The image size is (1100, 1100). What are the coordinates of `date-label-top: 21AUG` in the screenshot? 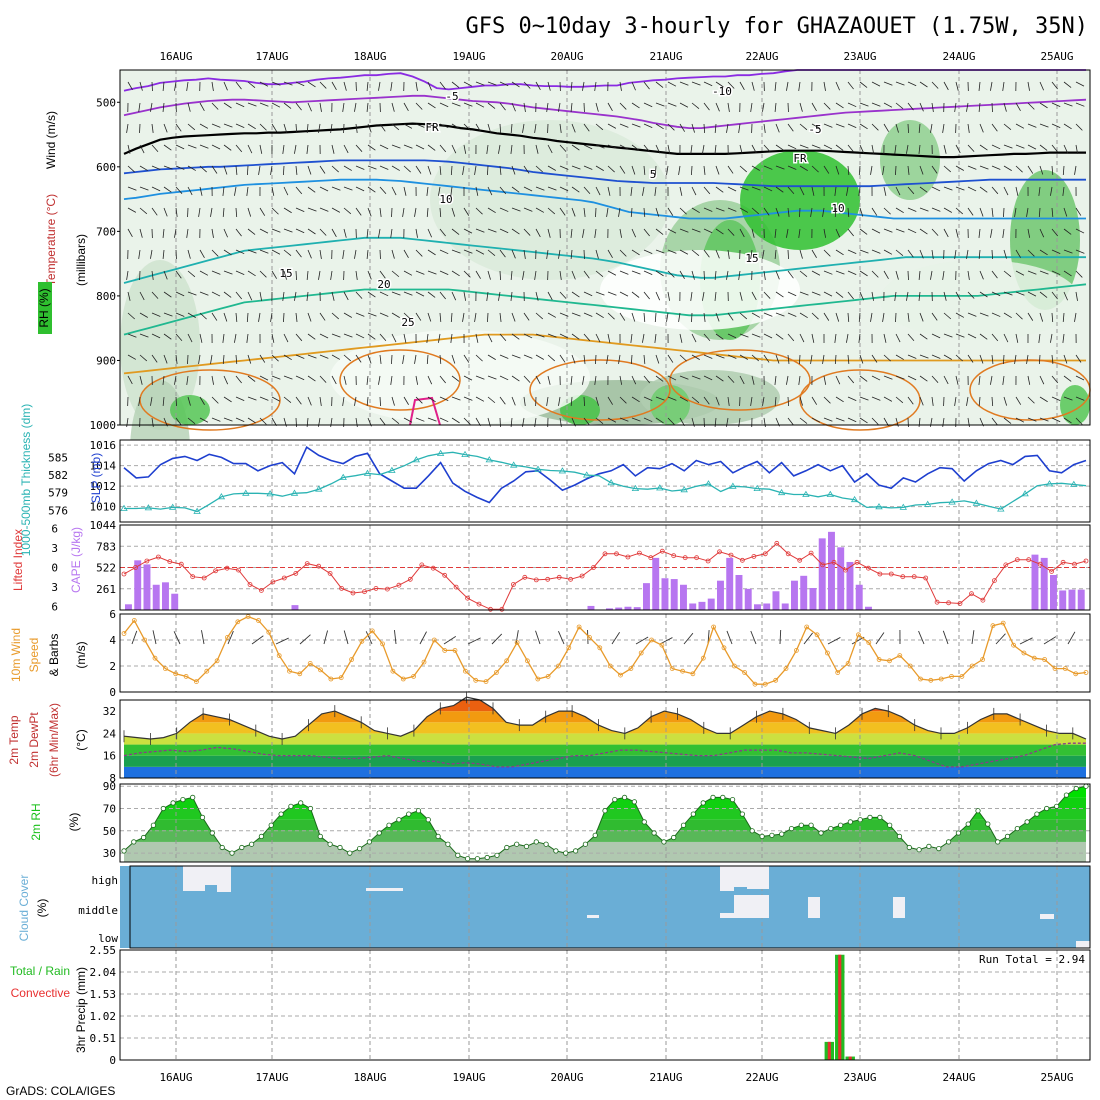 It's located at (665, 56).